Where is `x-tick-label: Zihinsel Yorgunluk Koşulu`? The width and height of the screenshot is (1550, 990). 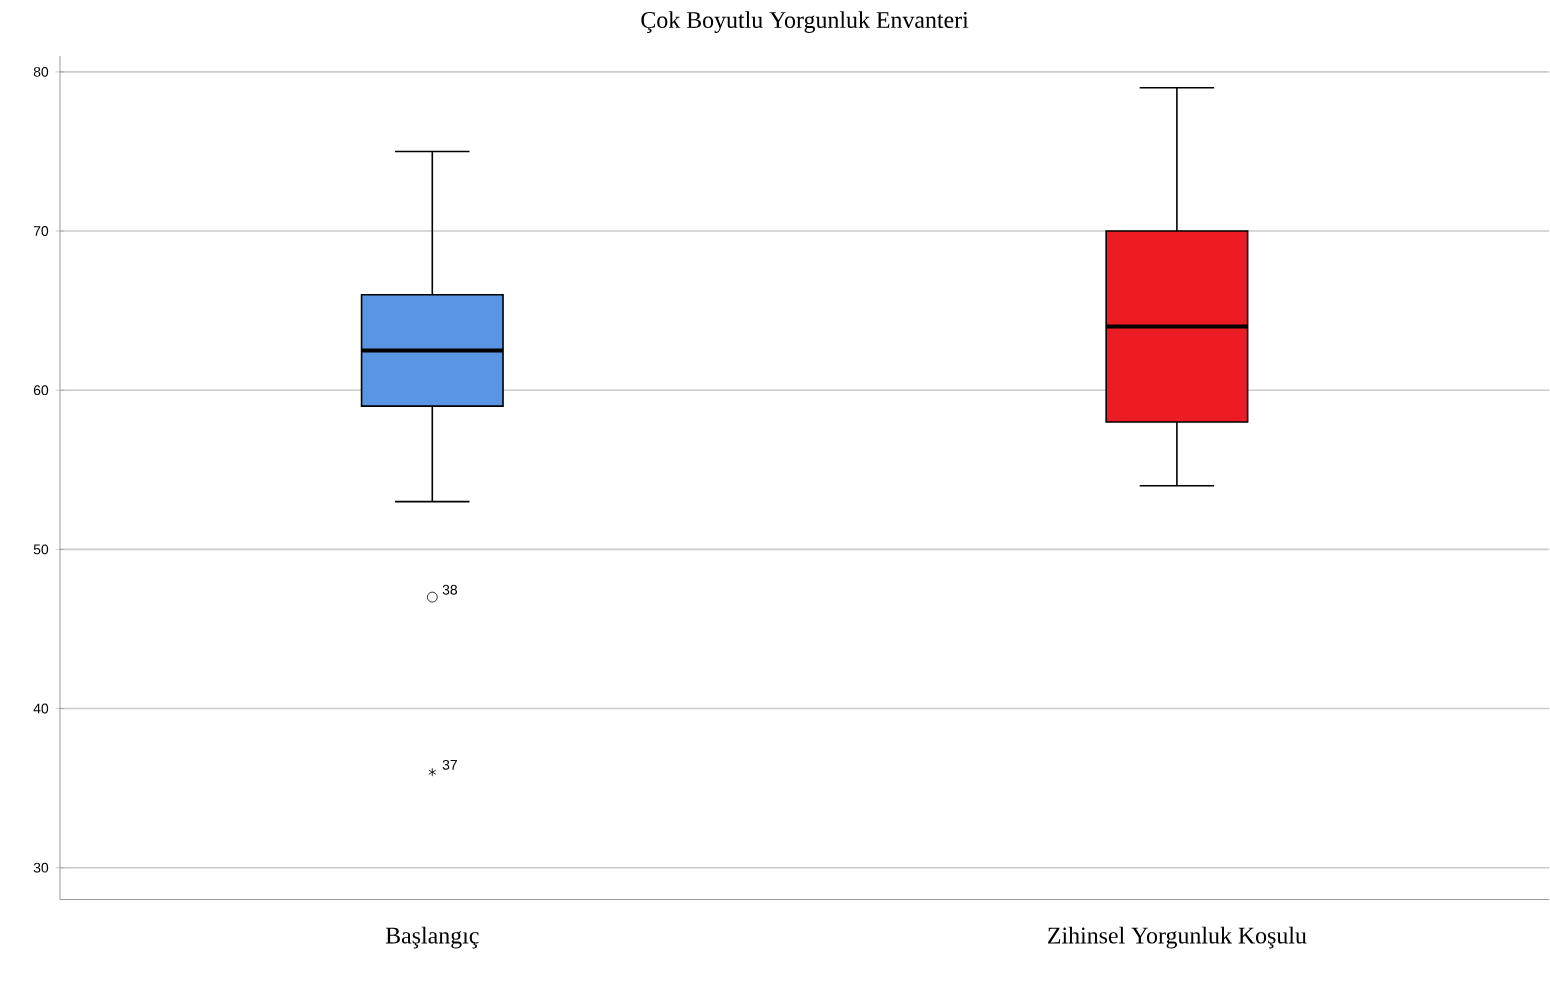 x-tick-label: Zihinsel Yorgunluk Koşulu is located at coordinates (1177, 938).